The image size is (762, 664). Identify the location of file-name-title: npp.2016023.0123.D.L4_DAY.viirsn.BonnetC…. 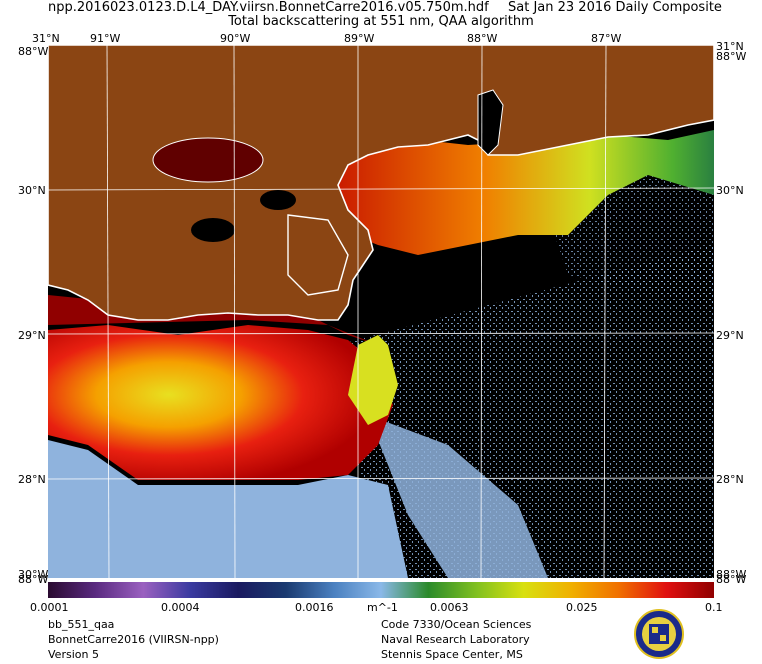
(268, 7).